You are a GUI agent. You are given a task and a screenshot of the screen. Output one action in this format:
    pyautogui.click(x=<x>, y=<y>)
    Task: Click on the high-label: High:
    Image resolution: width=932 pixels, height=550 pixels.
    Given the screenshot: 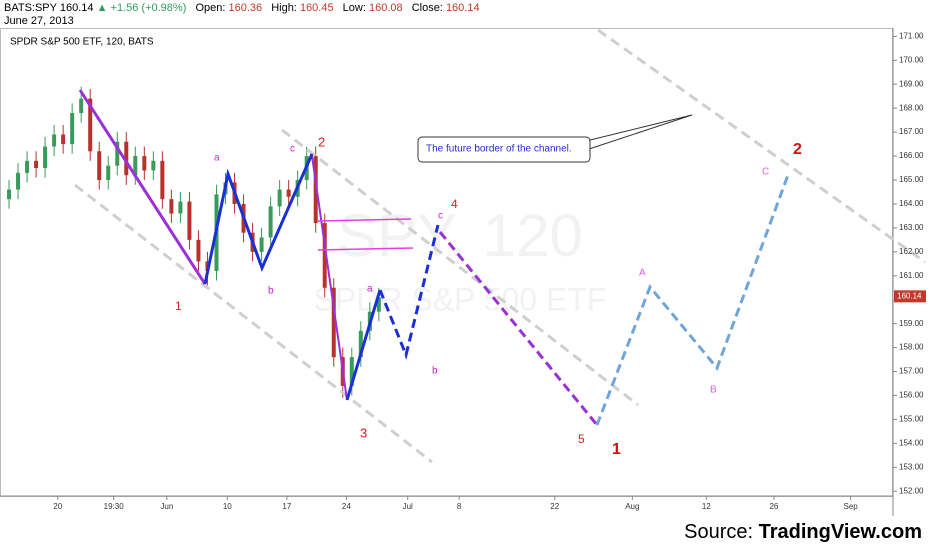 What is the action you would take?
    pyautogui.click(x=284, y=8)
    